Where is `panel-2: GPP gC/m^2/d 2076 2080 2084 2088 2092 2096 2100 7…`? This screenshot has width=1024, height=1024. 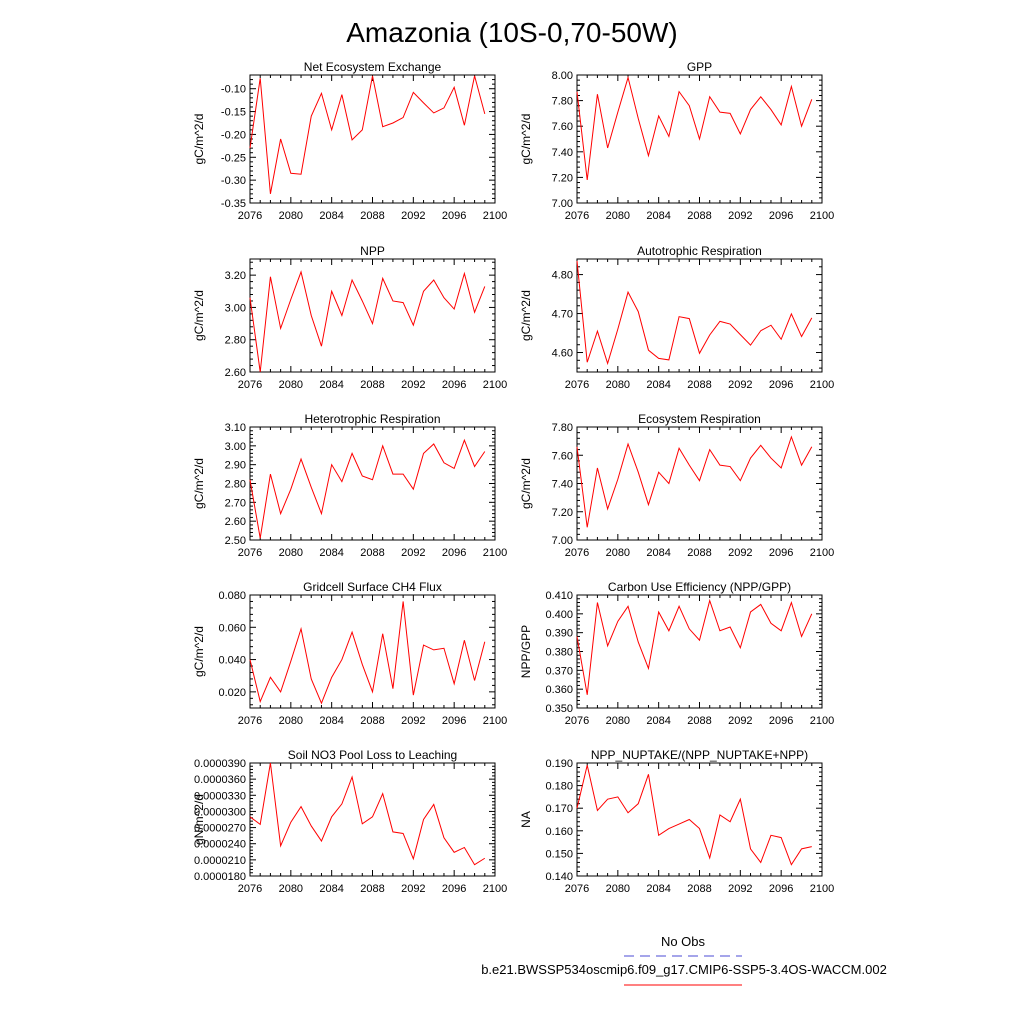 panel-2: GPP gC/m^2/d 2076 2080 2084 2088 2092 2096 2100 7… is located at coordinates (676, 141).